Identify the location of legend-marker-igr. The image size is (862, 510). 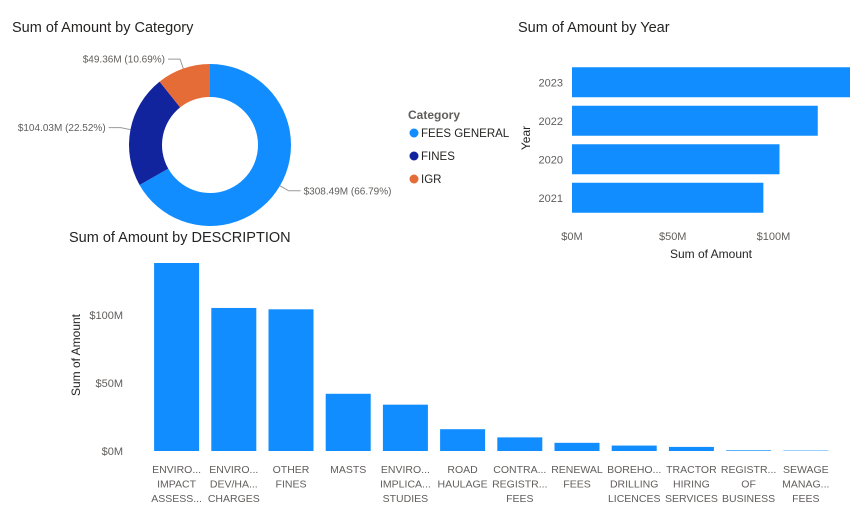
(414, 179).